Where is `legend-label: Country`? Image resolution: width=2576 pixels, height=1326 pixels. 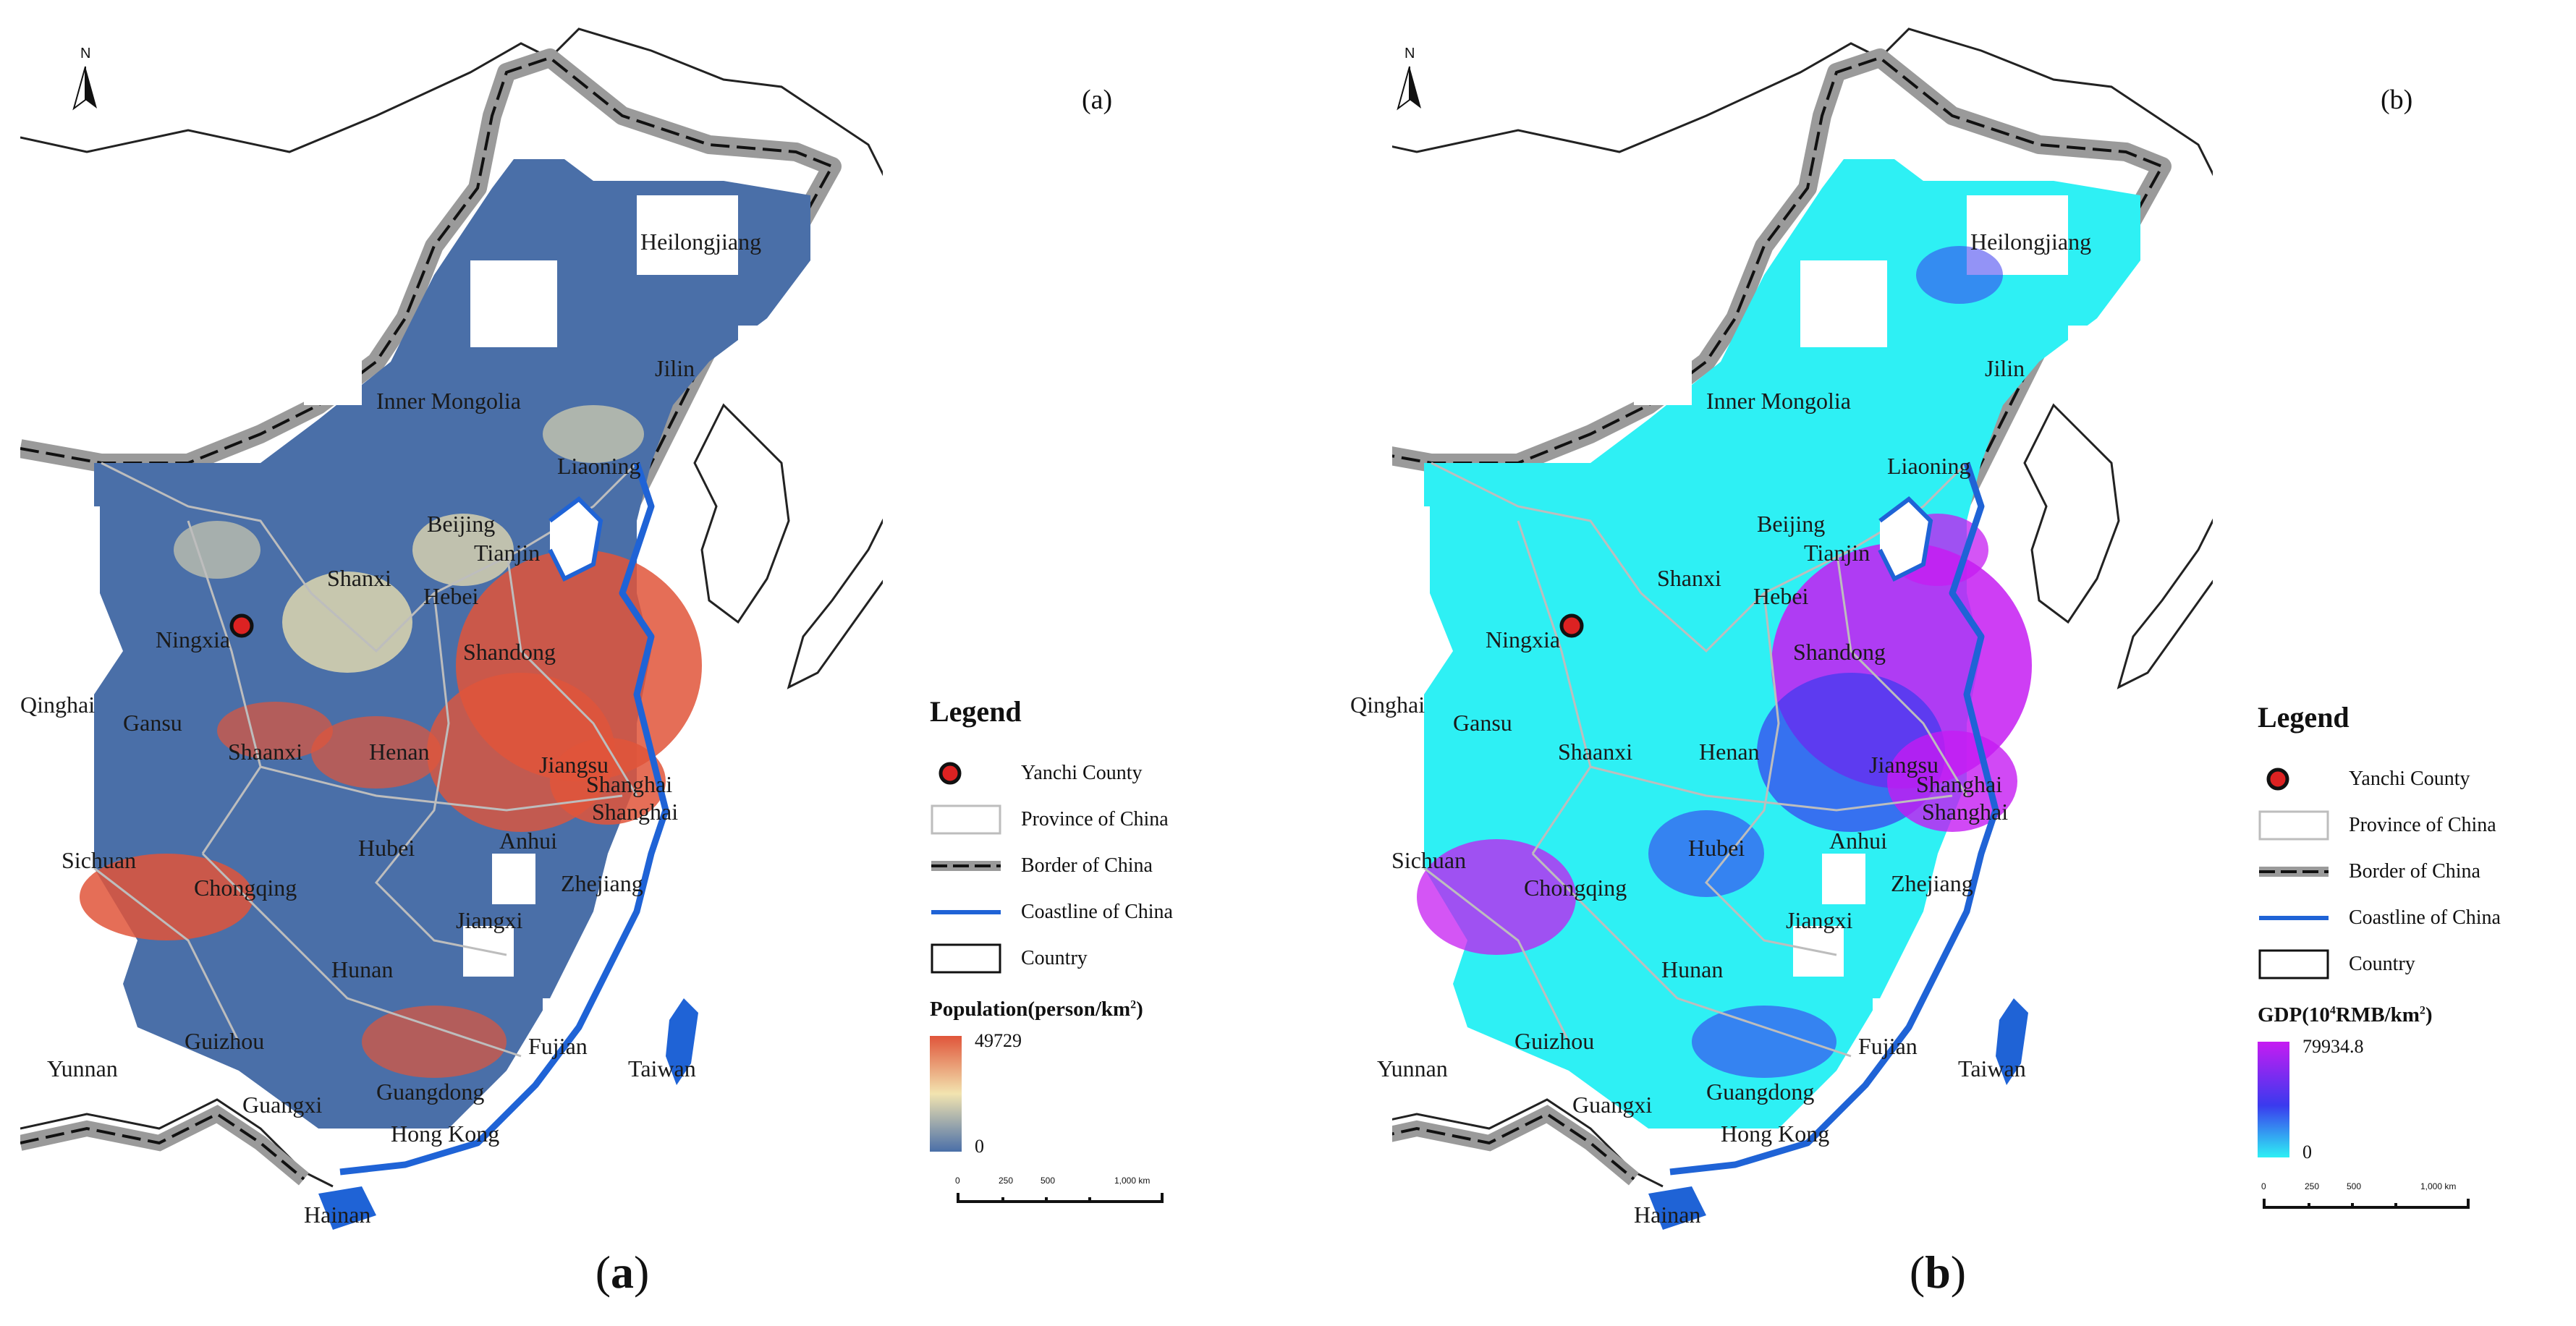
legend-label: Country is located at coordinates (2382, 964).